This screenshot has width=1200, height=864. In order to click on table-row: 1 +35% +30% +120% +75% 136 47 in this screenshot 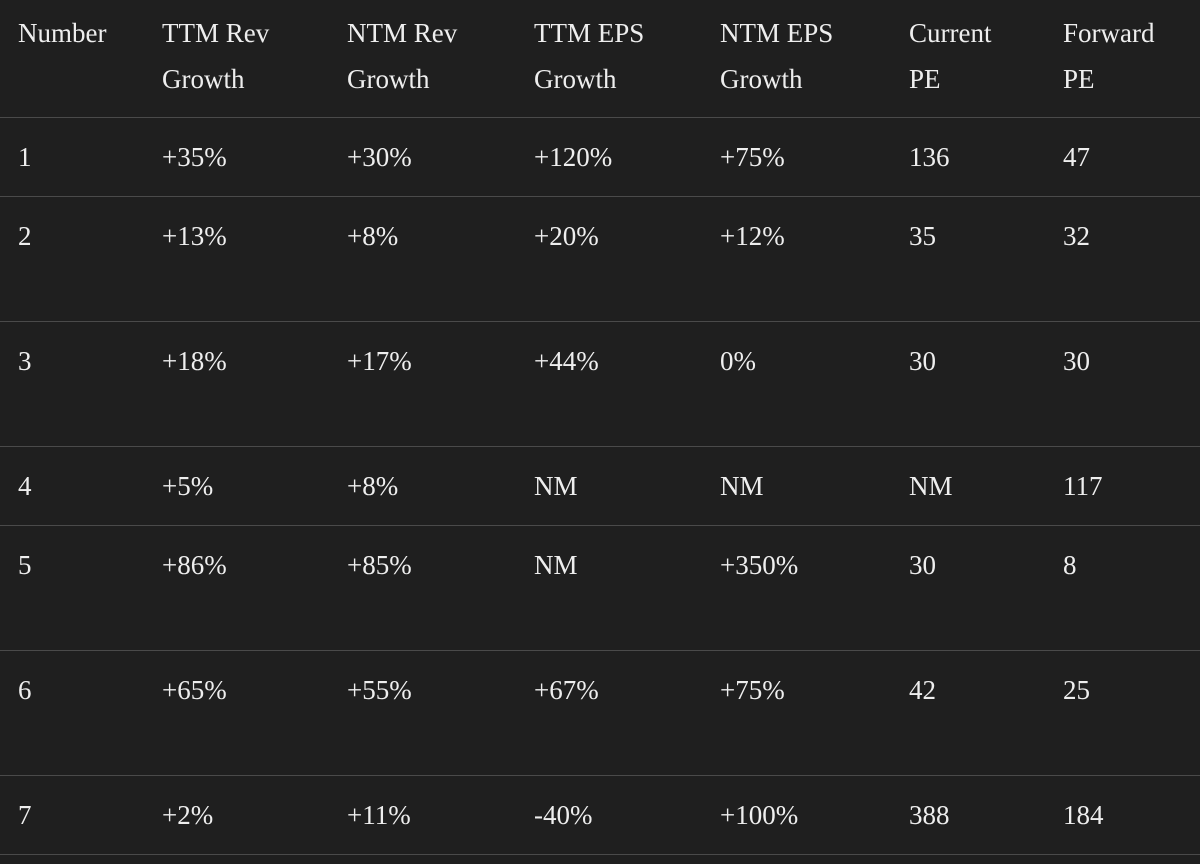, I will do `click(600, 157)`.